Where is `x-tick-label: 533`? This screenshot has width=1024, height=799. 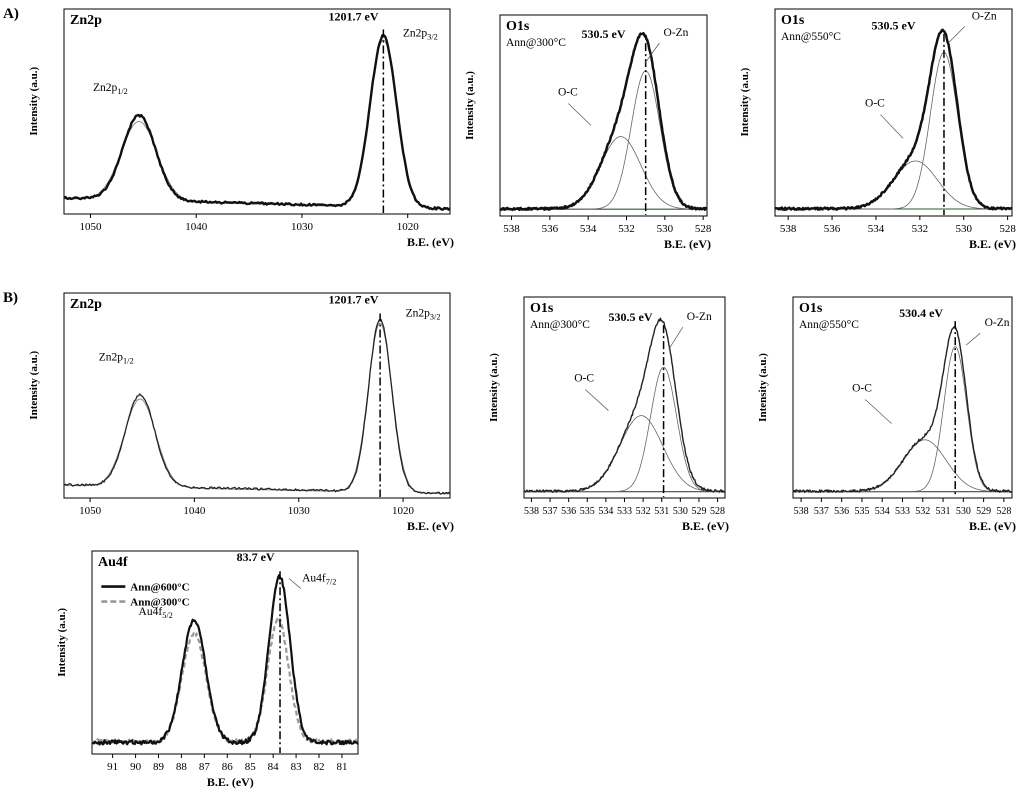
x-tick-label: 533 is located at coordinates (902, 511).